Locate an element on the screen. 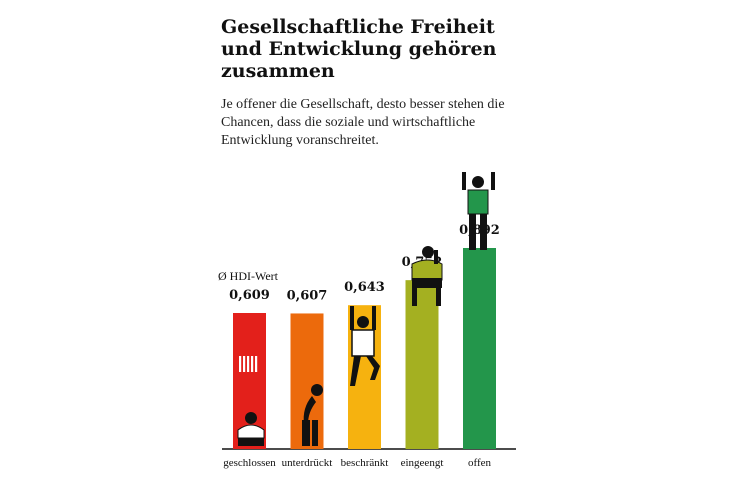  jail-bars-icon is located at coordinates (248, 364).